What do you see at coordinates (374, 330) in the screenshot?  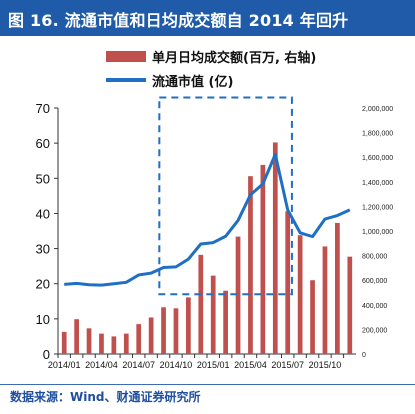 I see `y-right-tick-label: 200,000` at bounding box center [374, 330].